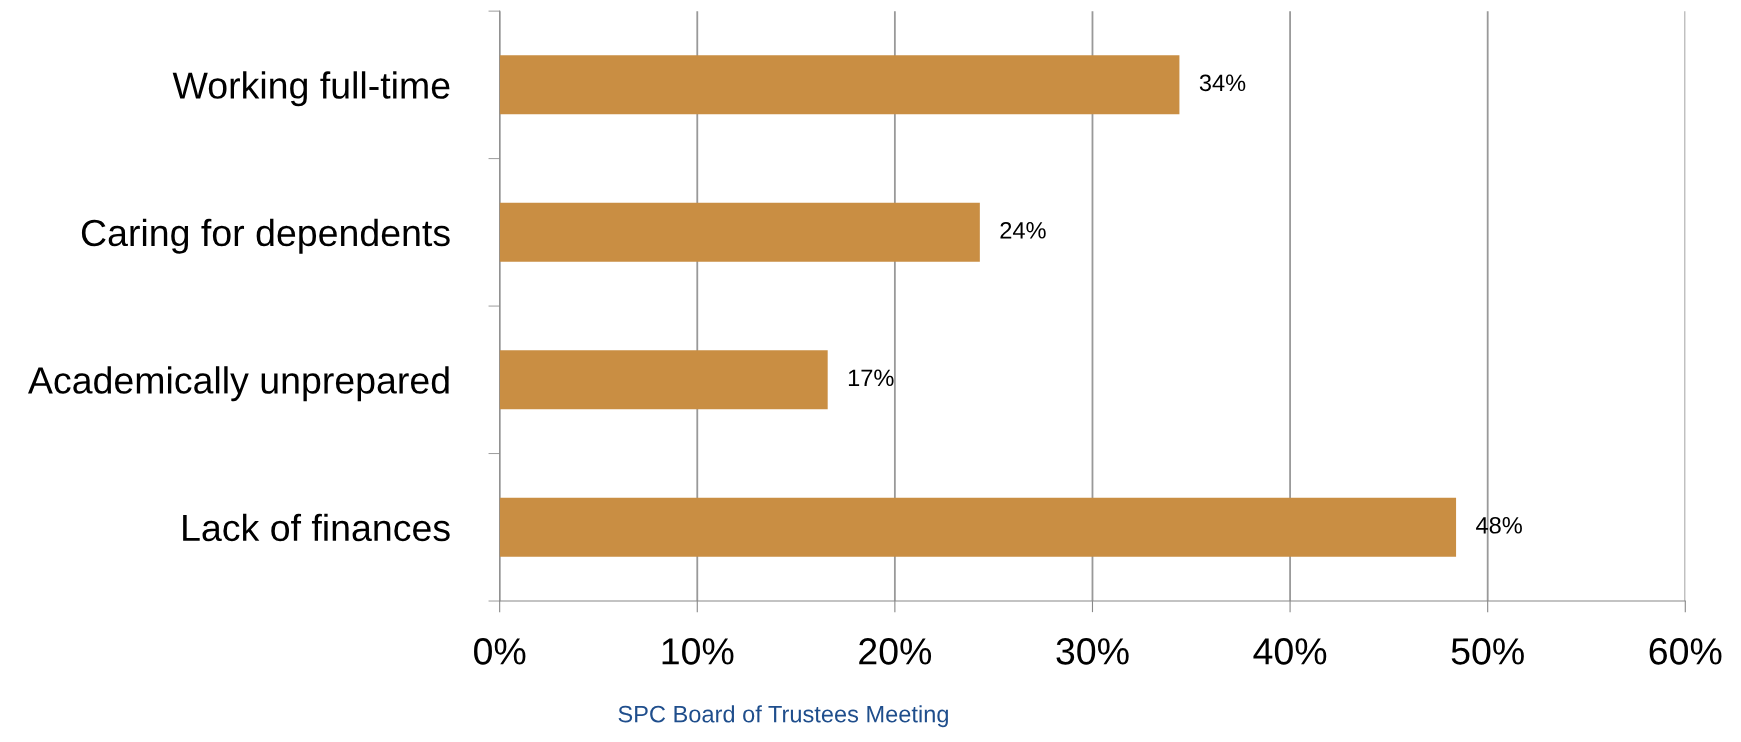 The height and width of the screenshot is (742, 1741). What do you see at coordinates (1092, 651) in the screenshot?
I see `x-tick-label: 30%` at bounding box center [1092, 651].